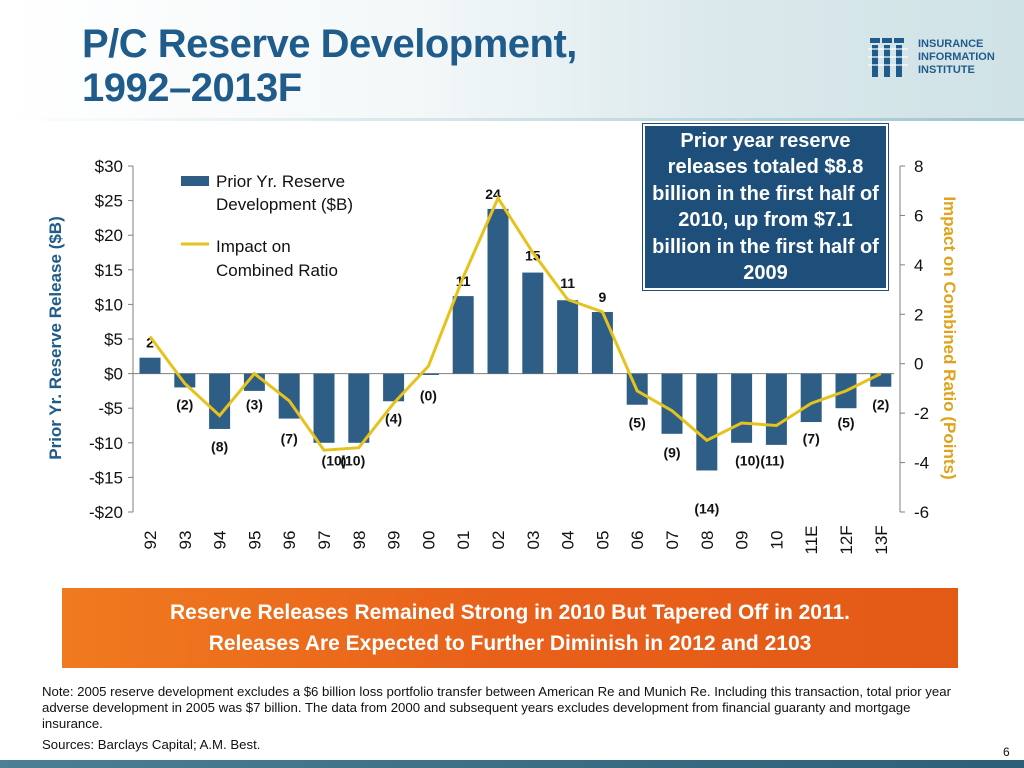  What do you see at coordinates (888, 57) in the screenshot?
I see `iii-logo-icon` at bounding box center [888, 57].